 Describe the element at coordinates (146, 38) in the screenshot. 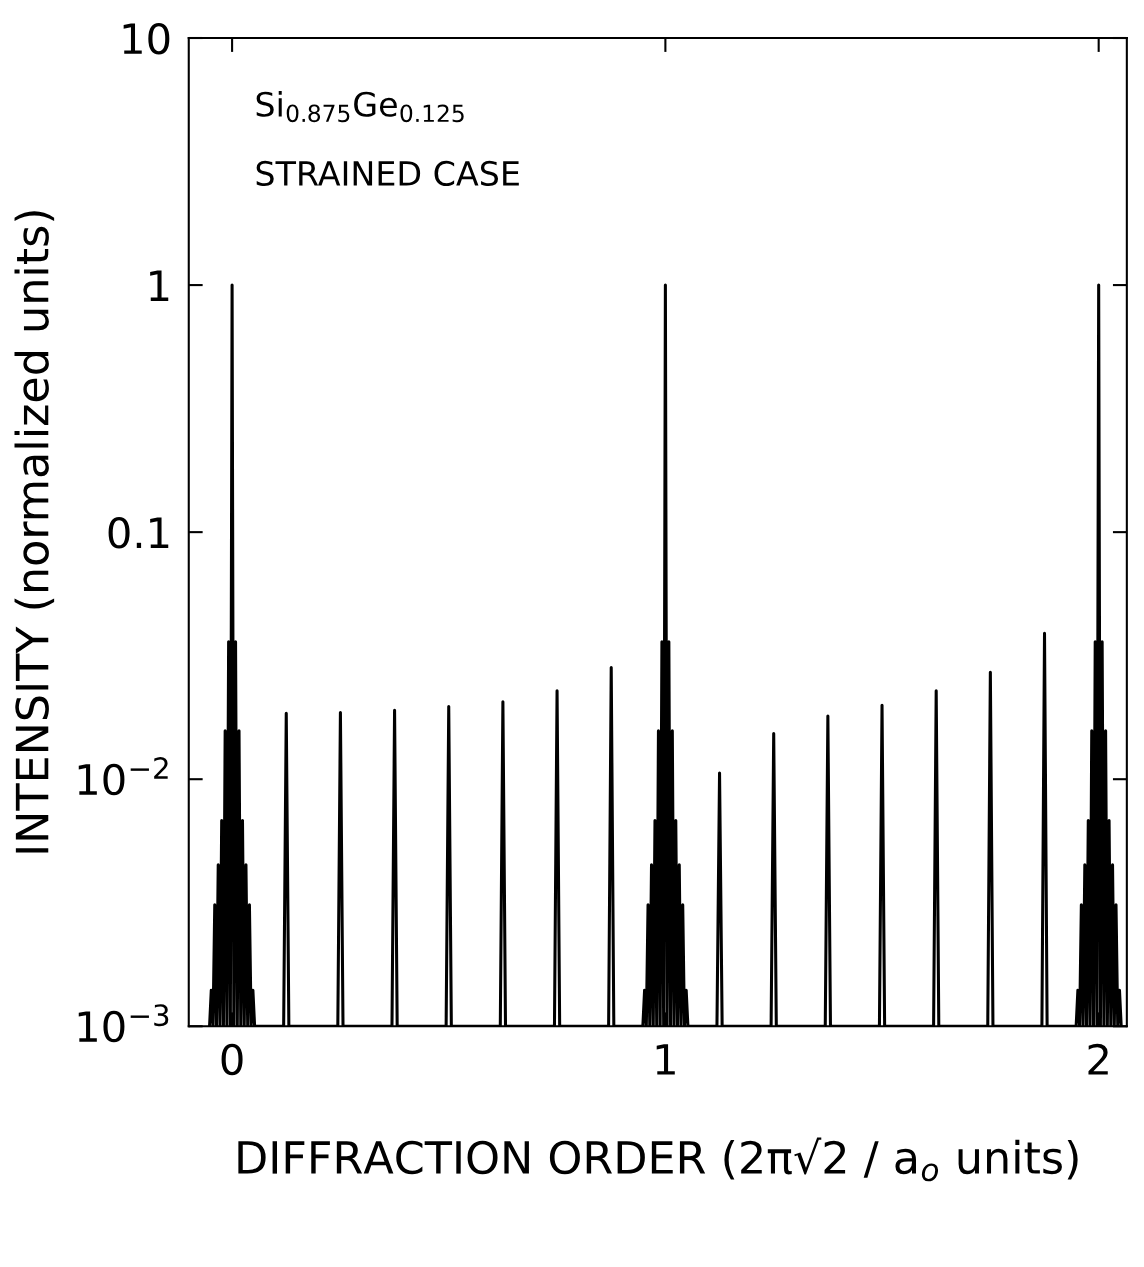

I see `y-tick-label: 10` at that location.